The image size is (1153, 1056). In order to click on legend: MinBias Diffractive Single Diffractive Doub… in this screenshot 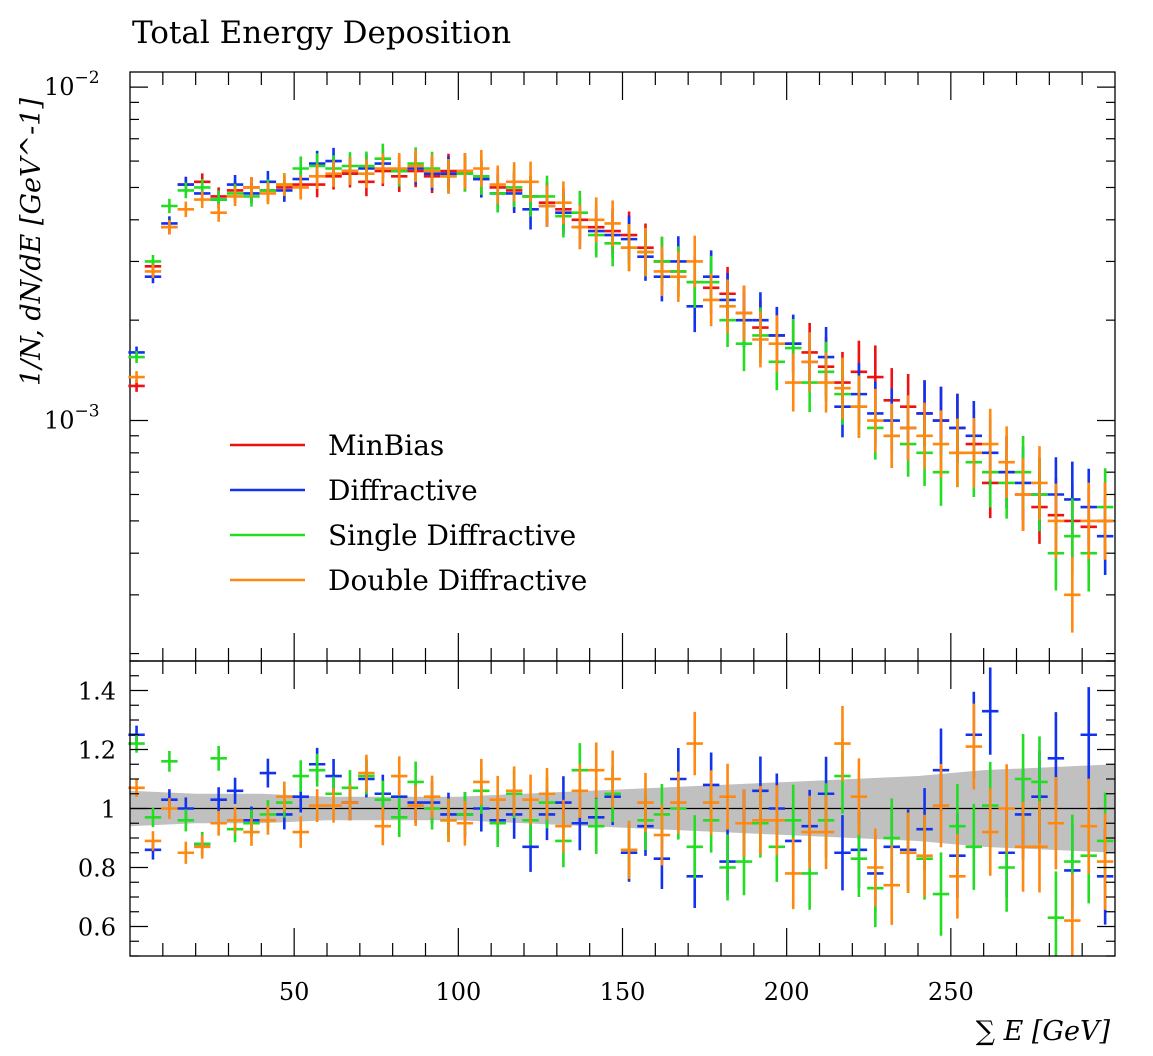, I will do `click(408, 513)`.